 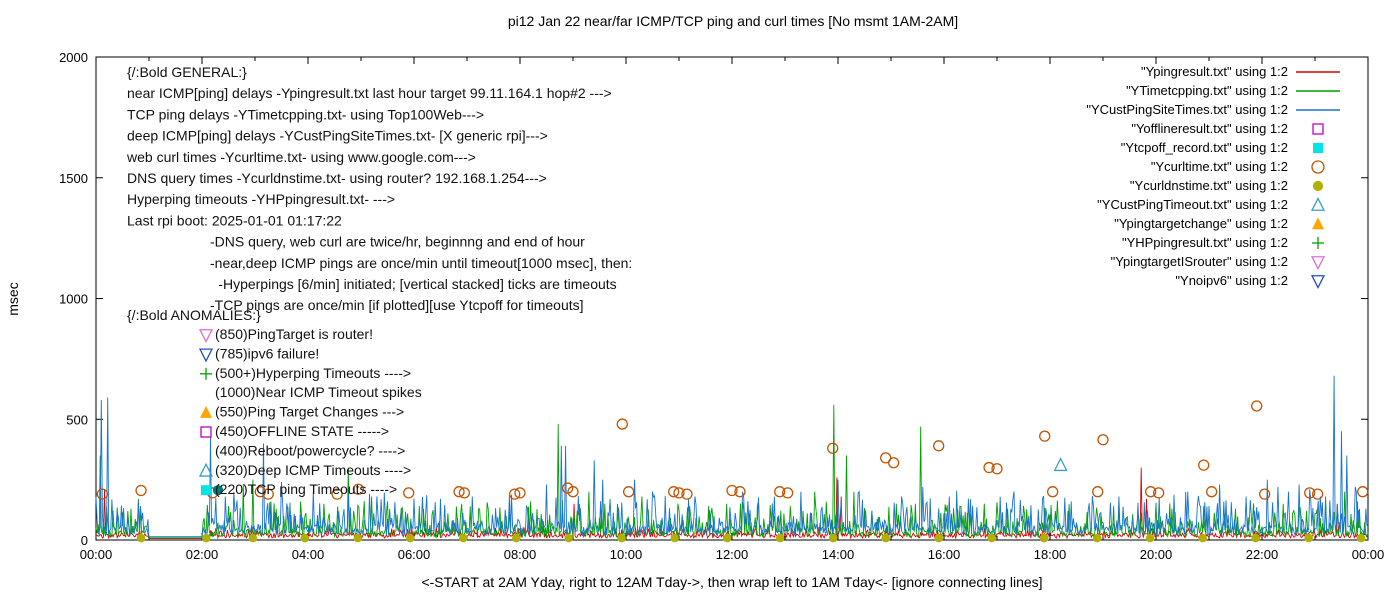 What do you see at coordinates (73, 178) in the screenshot?
I see `y-tick-label: 1500` at bounding box center [73, 178].